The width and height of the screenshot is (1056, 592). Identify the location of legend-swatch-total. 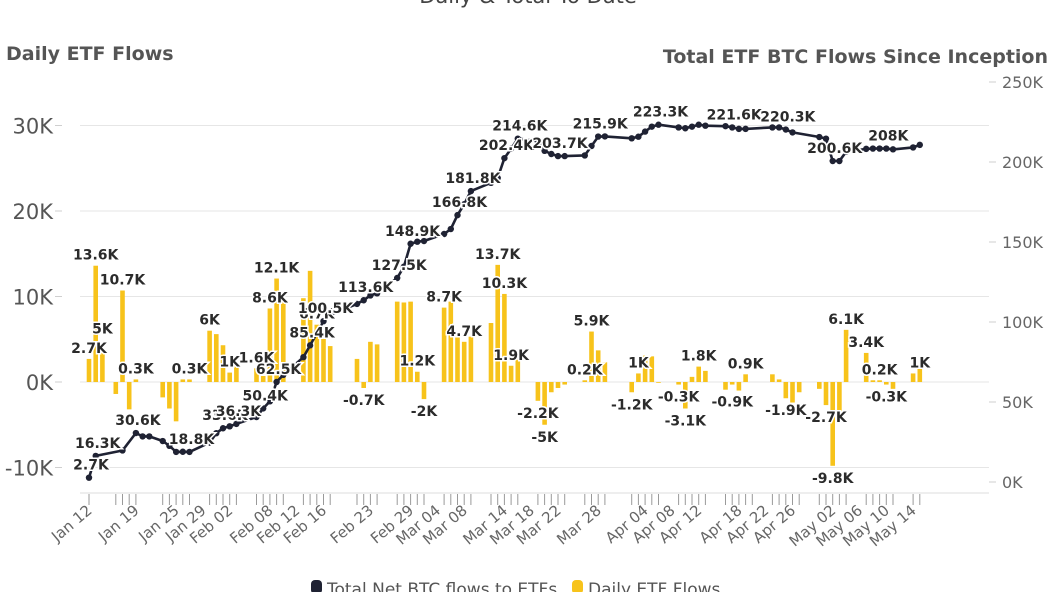
(316, 586).